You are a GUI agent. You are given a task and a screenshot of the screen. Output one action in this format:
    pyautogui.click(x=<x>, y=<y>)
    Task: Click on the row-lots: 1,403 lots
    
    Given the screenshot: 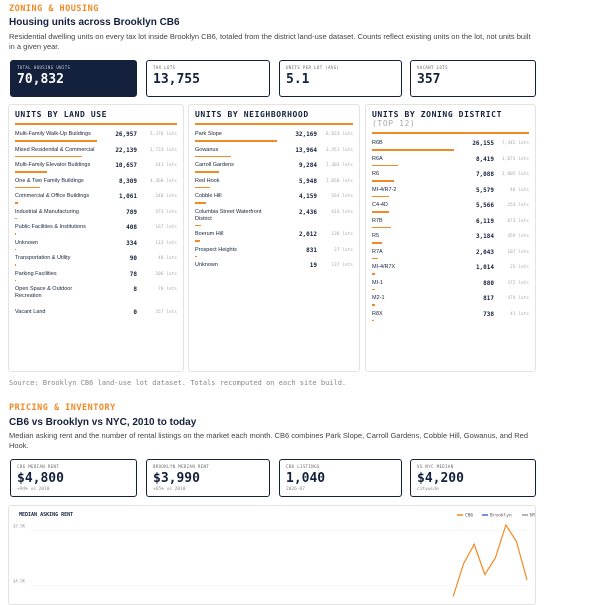 What is the action you would take?
    pyautogui.click(x=335, y=165)
    